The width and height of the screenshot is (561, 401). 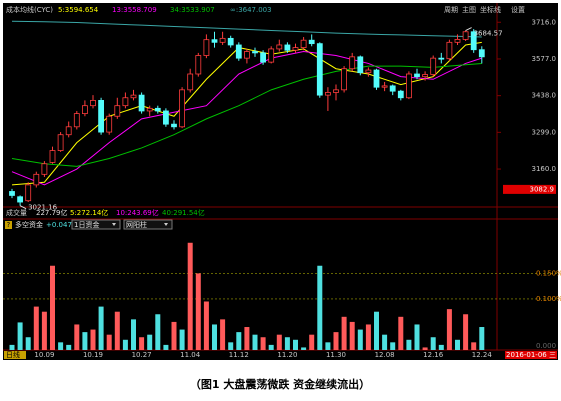 I want to click on x-tick-label: 12.24, so click(x=482, y=355).